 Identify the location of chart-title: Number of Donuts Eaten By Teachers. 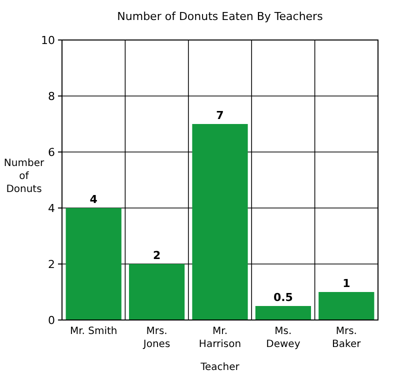
(220, 16).